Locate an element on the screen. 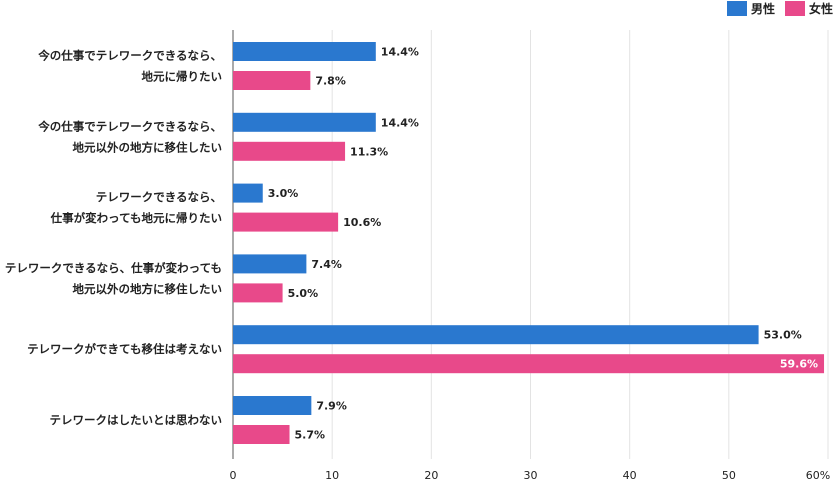  data-label: 7.8% is located at coordinates (330, 81).